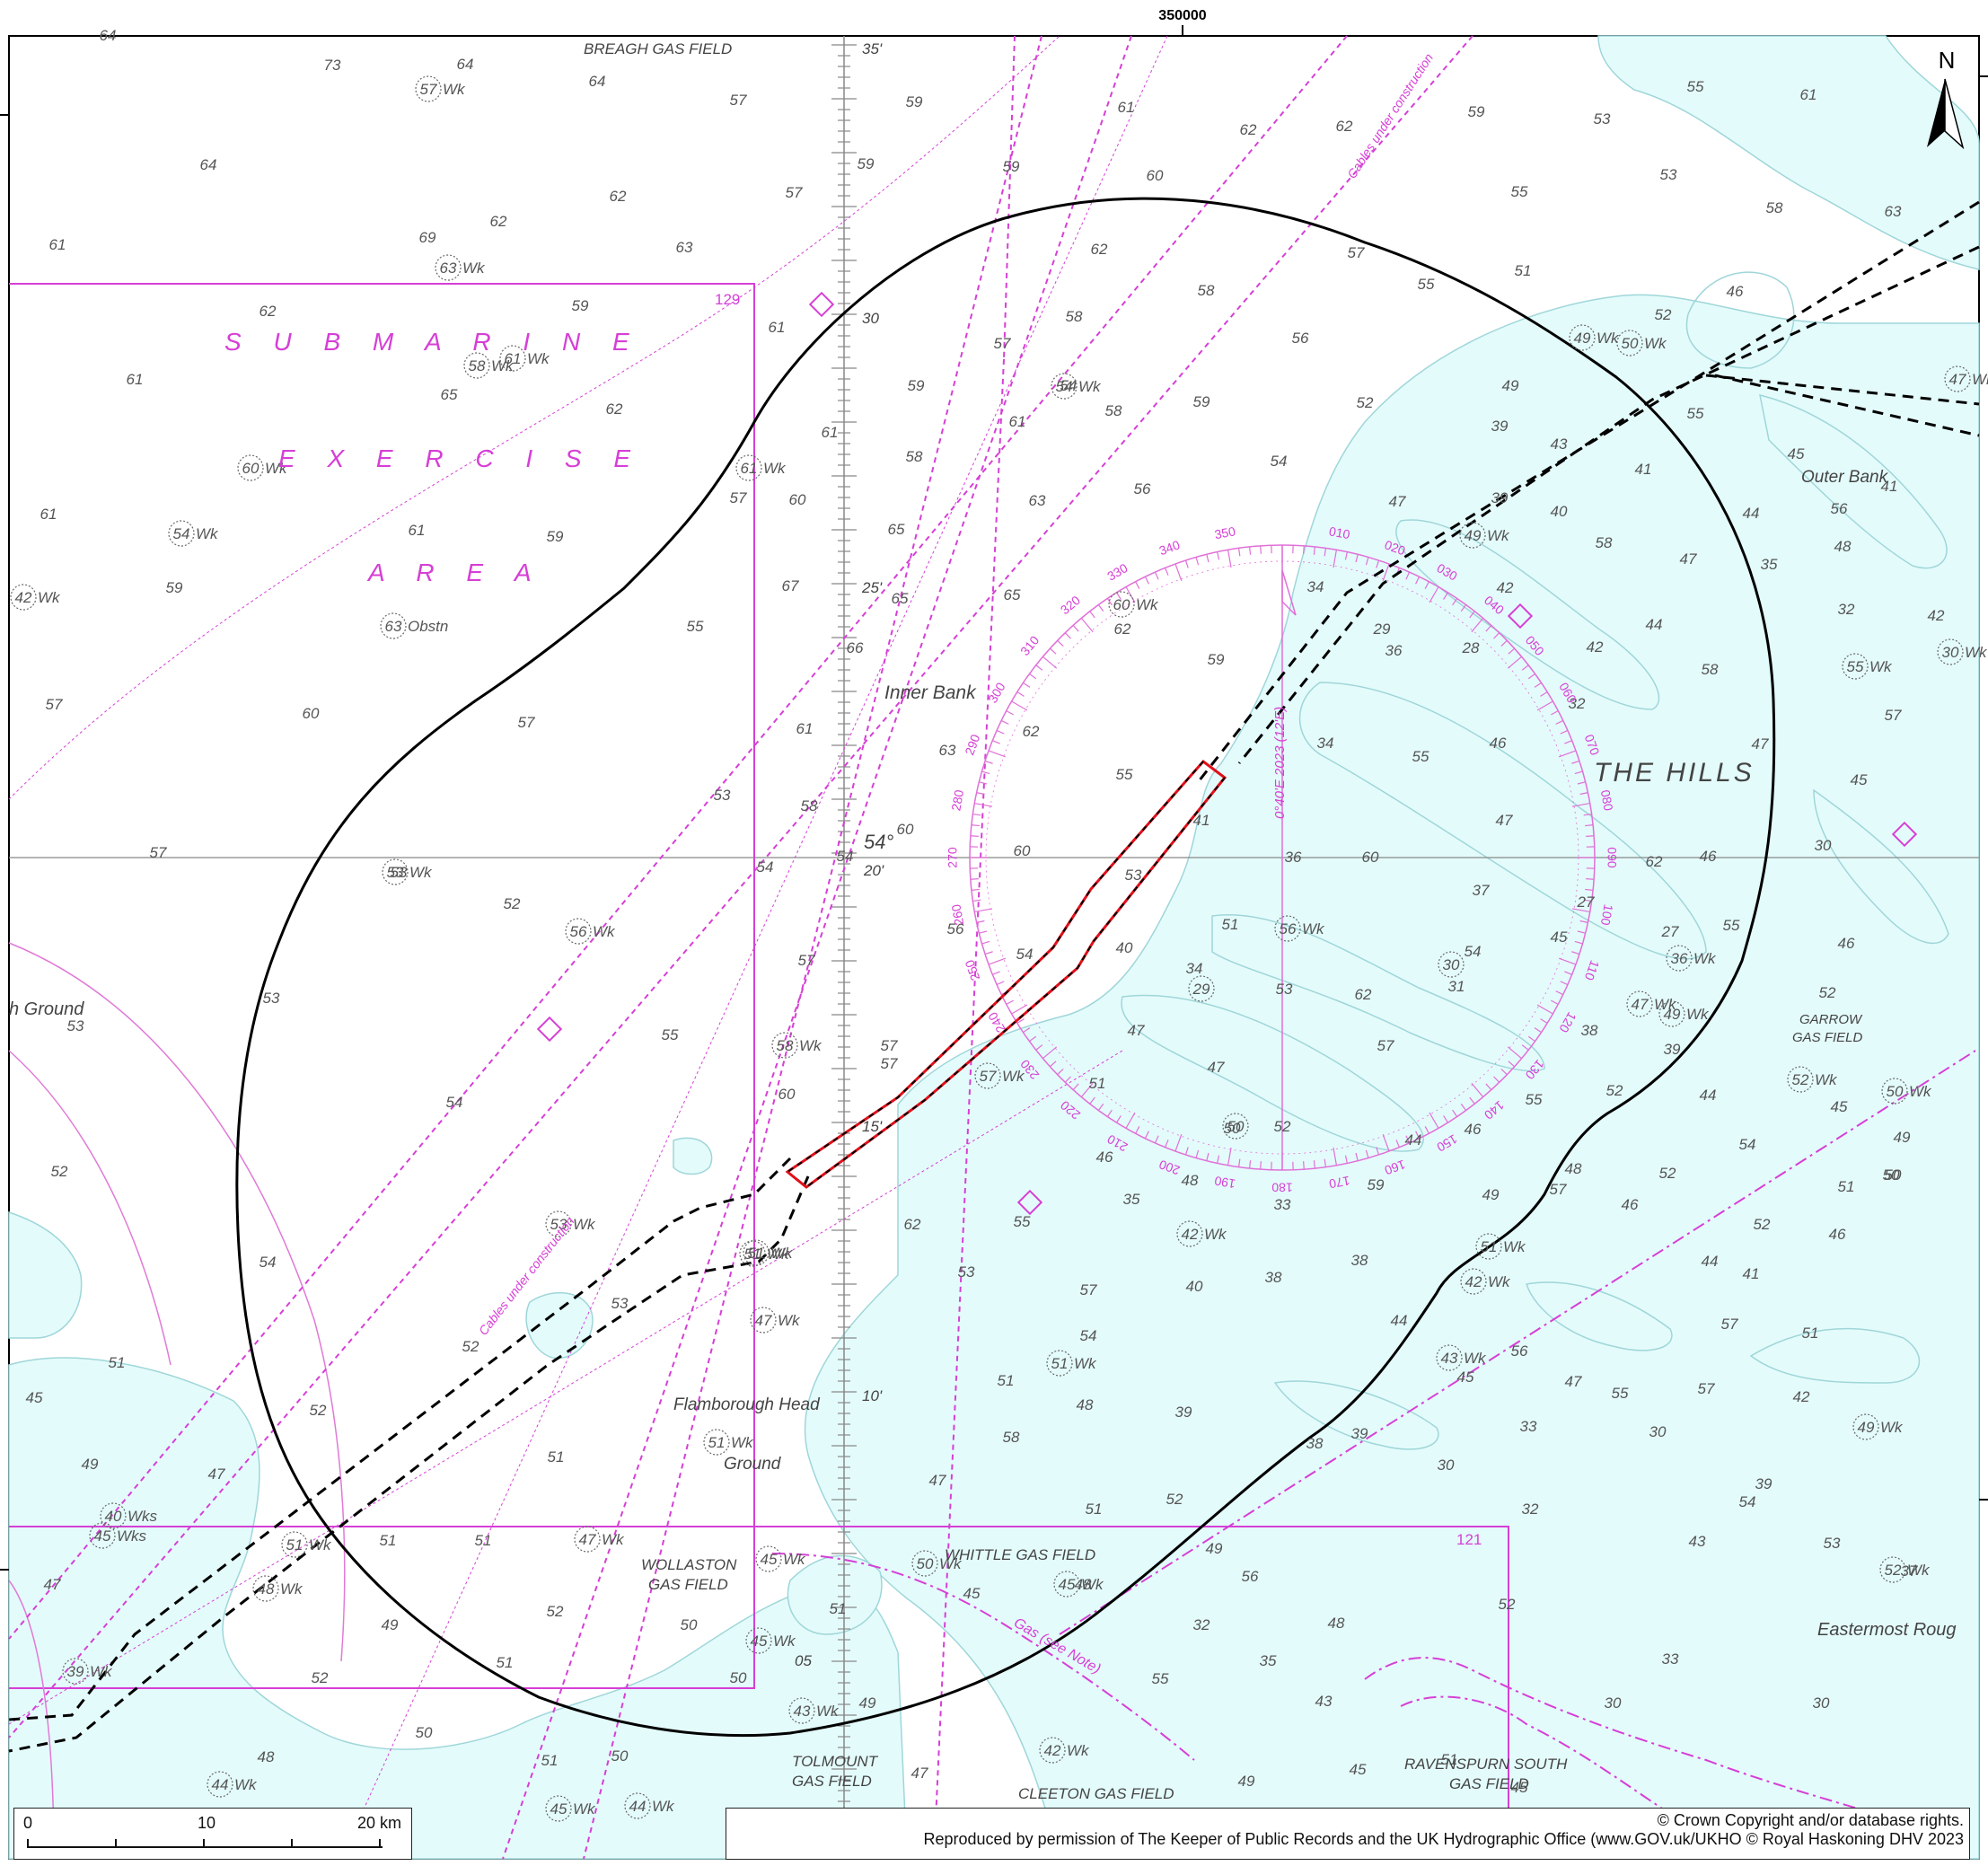 Image resolution: width=1988 pixels, height=1866 pixels. What do you see at coordinates (524, 359) in the screenshot?
I see `circled-sounding: 61 Wk` at bounding box center [524, 359].